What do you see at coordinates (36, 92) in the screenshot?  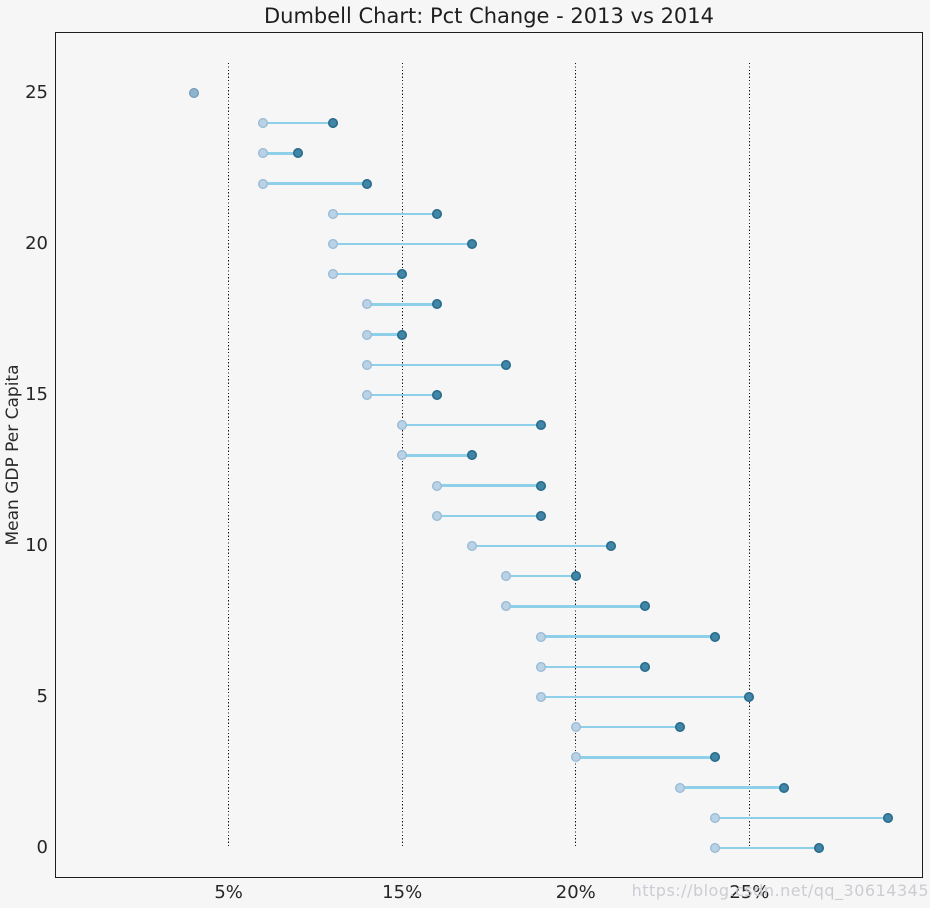 I see `y-tick-label: 25` at bounding box center [36, 92].